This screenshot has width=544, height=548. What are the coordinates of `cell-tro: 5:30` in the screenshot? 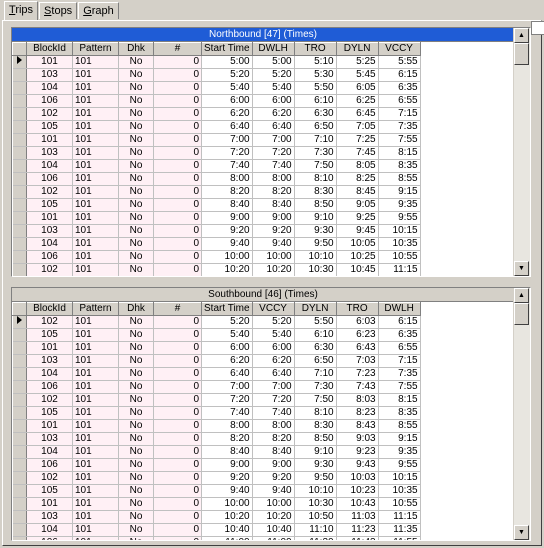 It's located at (315, 75).